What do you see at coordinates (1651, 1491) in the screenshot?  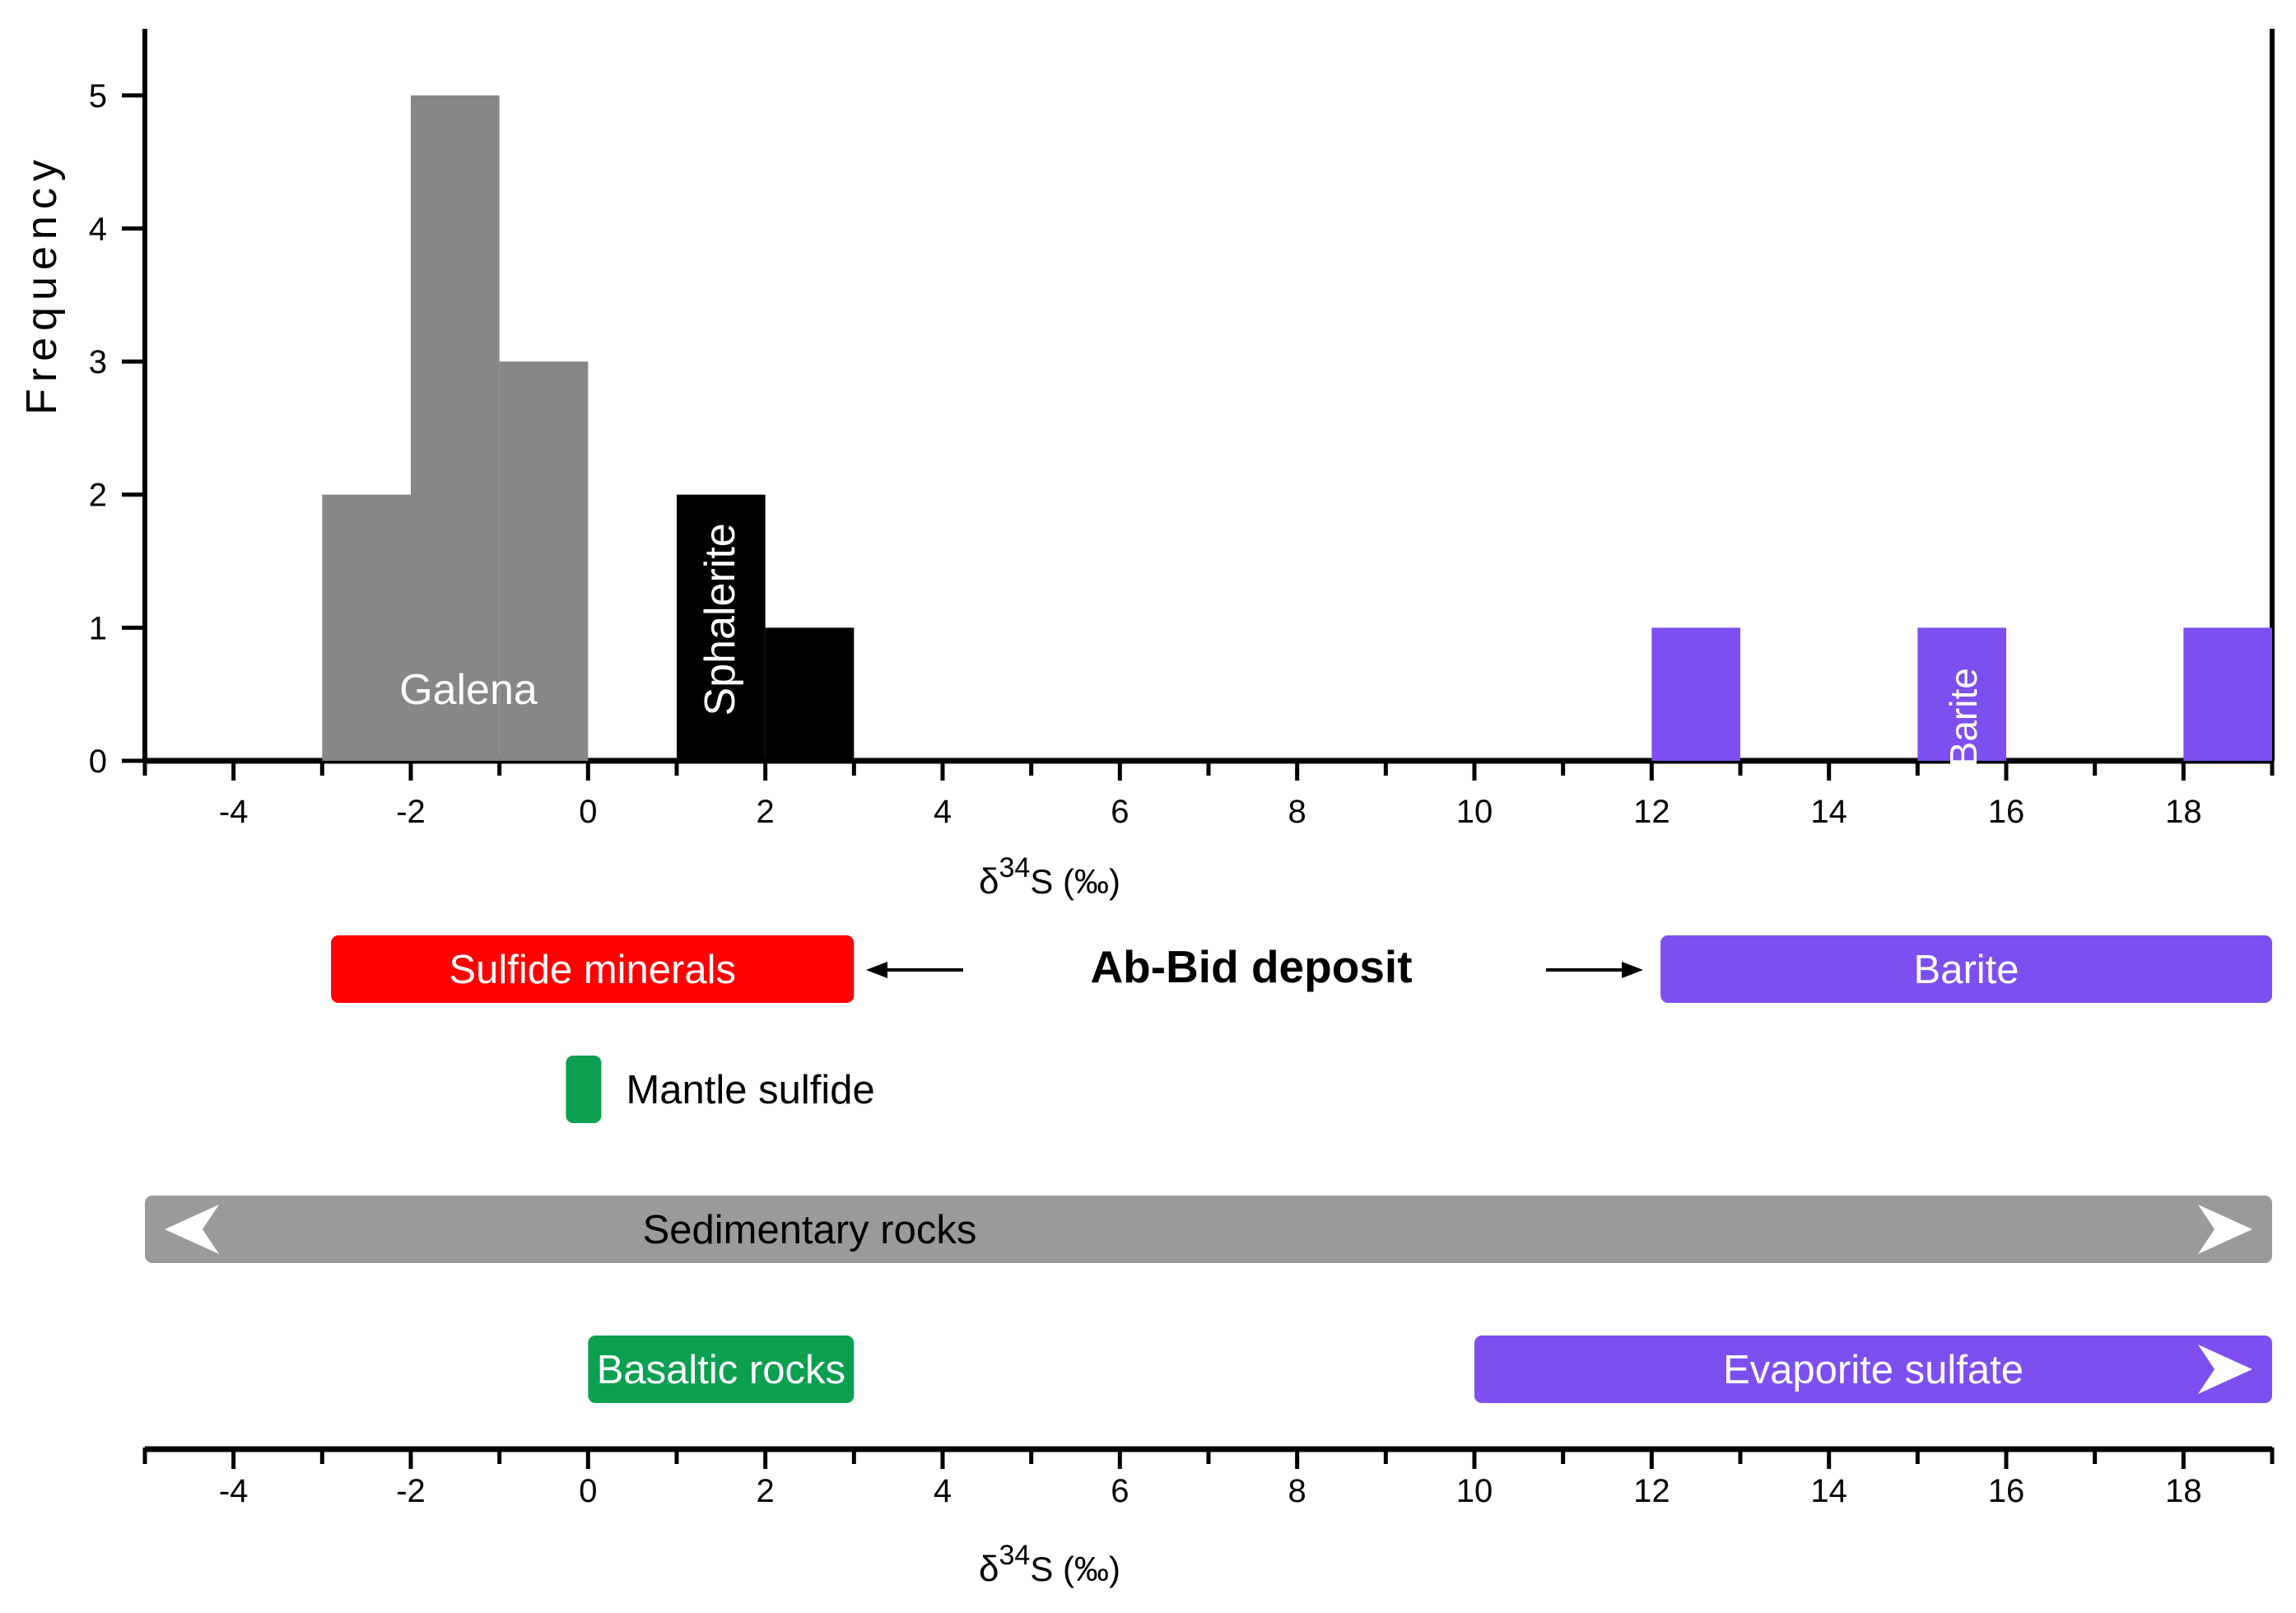 I see `x-bottom-tick-label: 12` at bounding box center [1651, 1491].